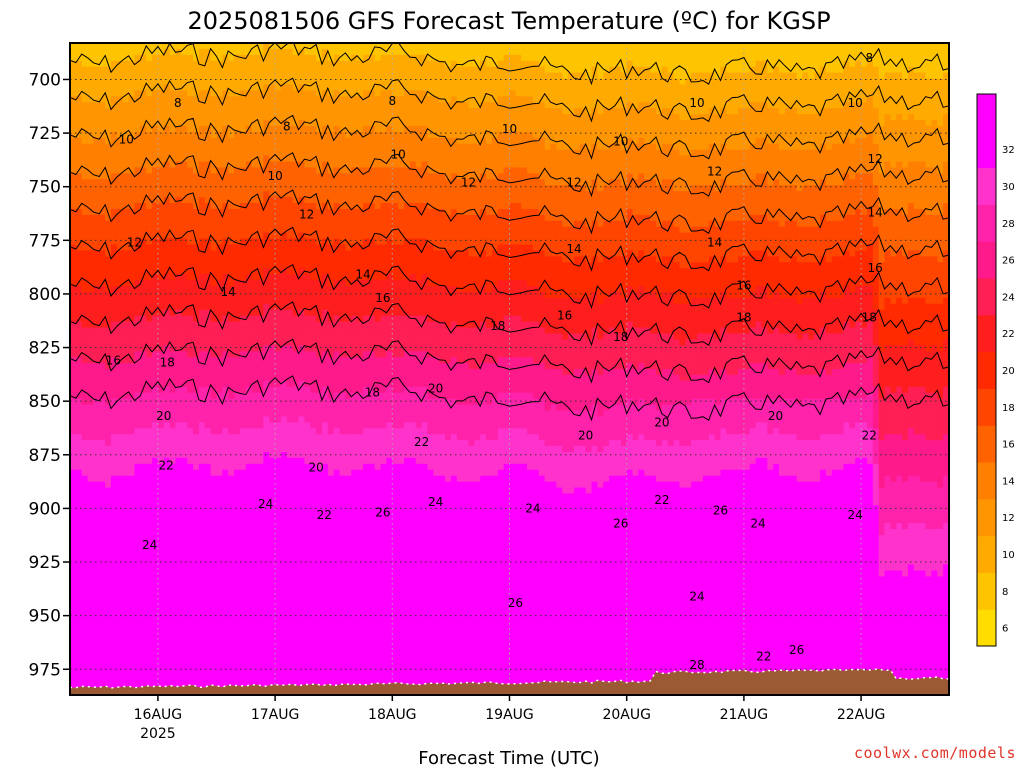 Image resolution: width=1024 pixels, height=768 pixels. What do you see at coordinates (275, 715) in the screenshot?
I see `x-tick-label: 17AUG` at bounding box center [275, 715].